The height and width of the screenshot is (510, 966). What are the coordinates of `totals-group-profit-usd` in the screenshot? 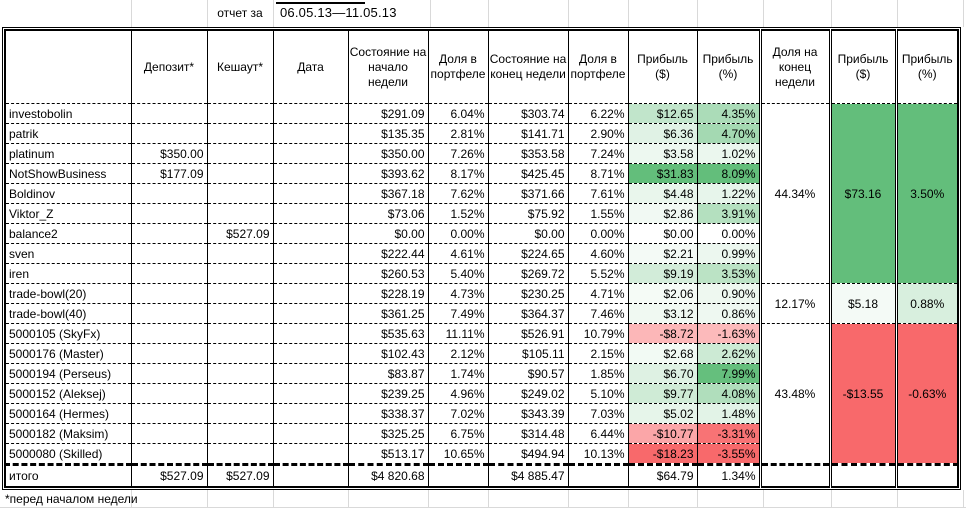 It's located at (862, 475).